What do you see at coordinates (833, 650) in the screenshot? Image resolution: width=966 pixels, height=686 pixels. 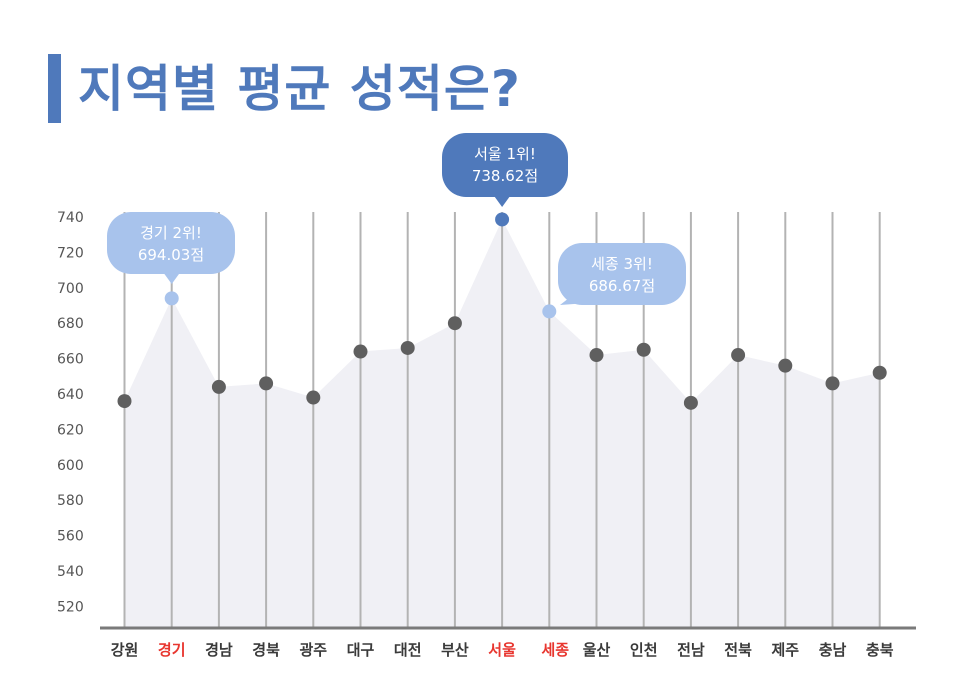 I see `x-category-label: 충남` at bounding box center [833, 650].